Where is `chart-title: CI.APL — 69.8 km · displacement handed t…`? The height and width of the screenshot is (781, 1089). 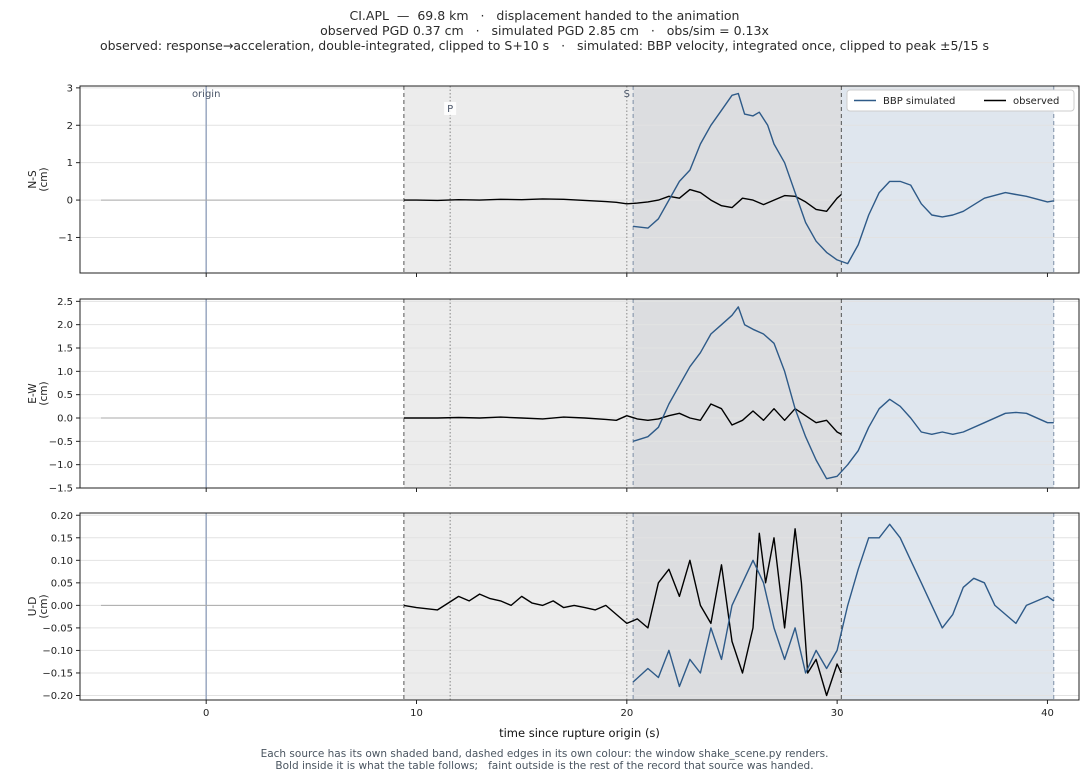
chart-title: CI.APL — 69.8 km · displacement handed t… is located at coordinates (544, 15).